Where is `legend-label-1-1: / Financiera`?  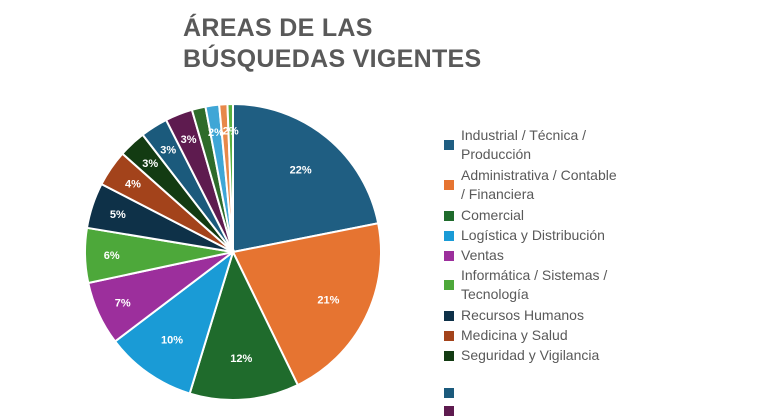 legend-label-1-1: / Financiera is located at coordinates (498, 194).